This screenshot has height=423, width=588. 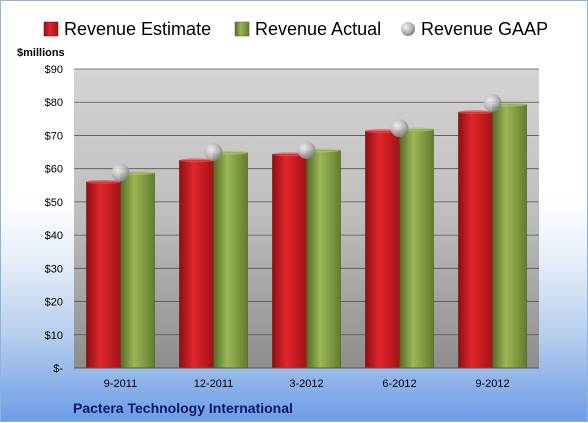 What do you see at coordinates (214, 384) in the screenshot?
I see `x-tick-label: 12-2011` at bounding box center [214, 384].